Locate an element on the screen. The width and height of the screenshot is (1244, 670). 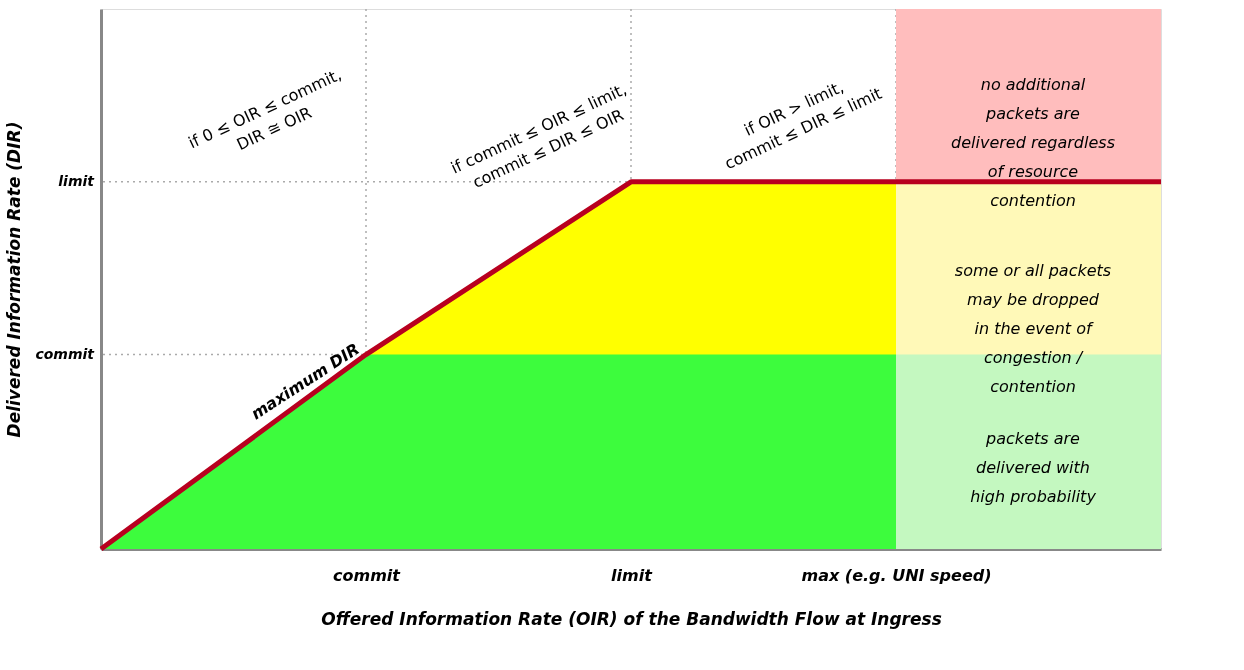
x-tick-label: max (e.g. UNI speed) is located at coordinates (896, 575).